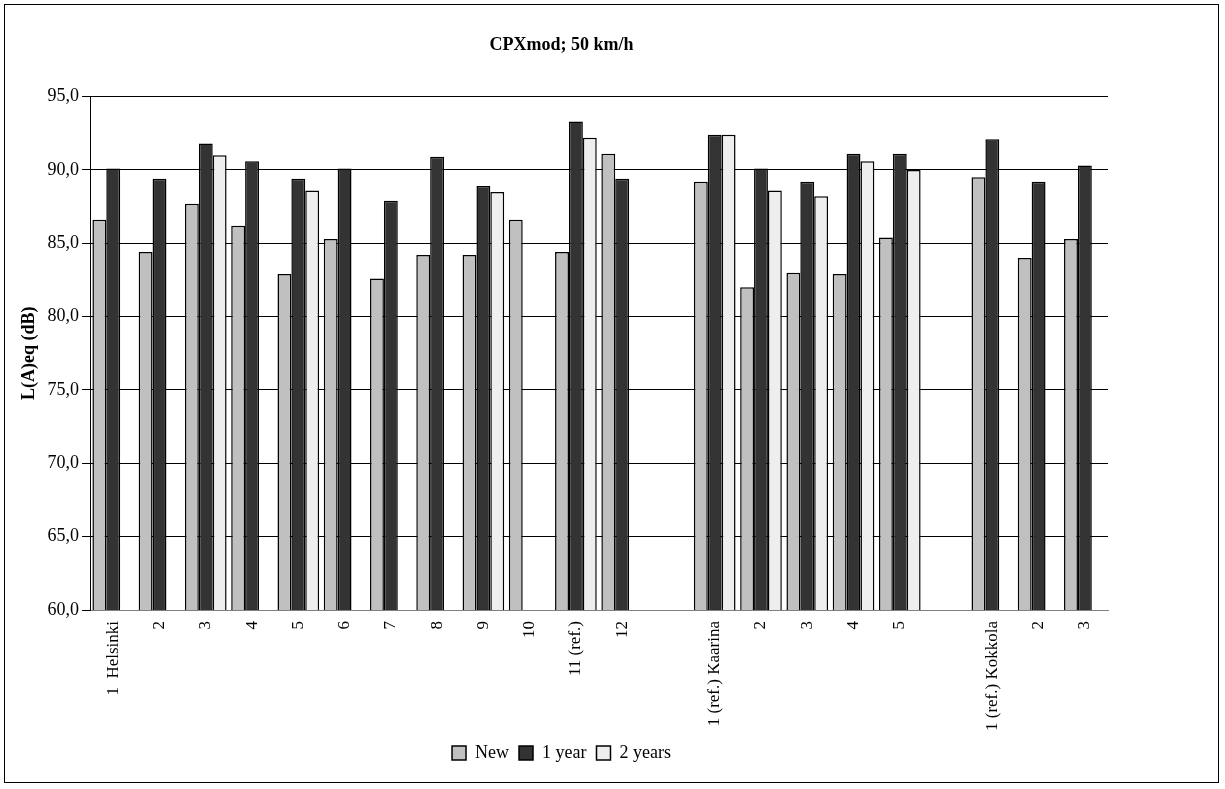  I want to click on x-tick-label: 1 (ref.) Kaarina, so click(714, 673).